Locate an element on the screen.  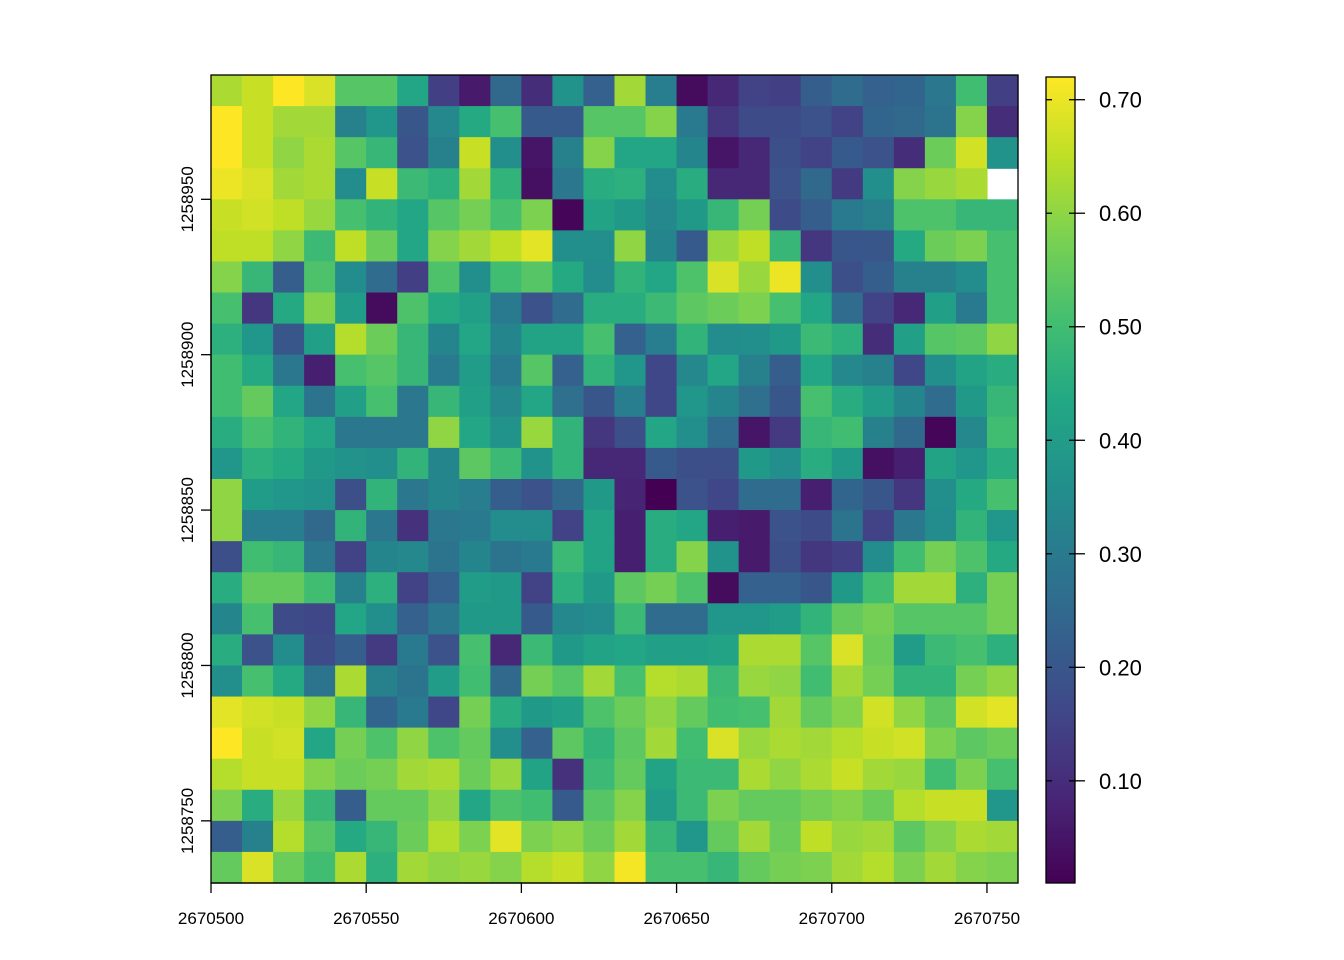
x-tick-label: 2670700 is located at coordinates (832, 918).